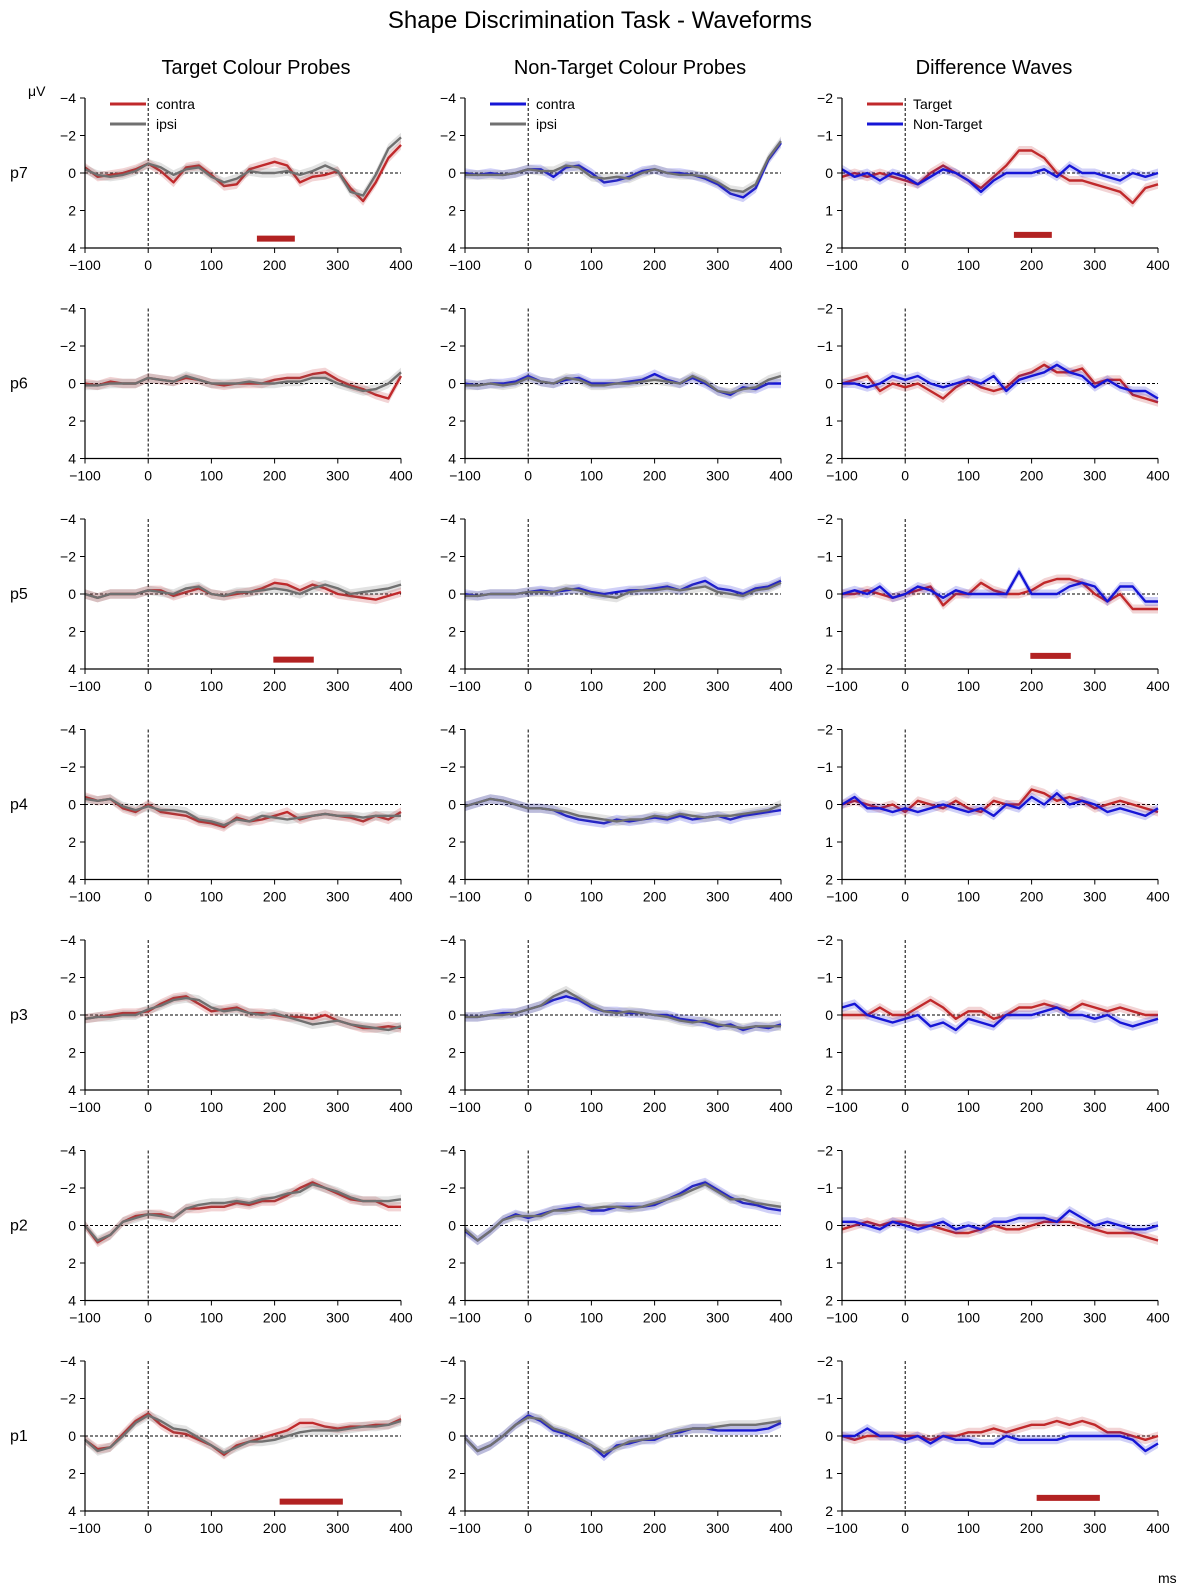 The width and height of the screenshot is (1200, 1593). Describe the element at coordinates (546, 124) in the screenshot. I see `legend-label: ipsi` at that location.